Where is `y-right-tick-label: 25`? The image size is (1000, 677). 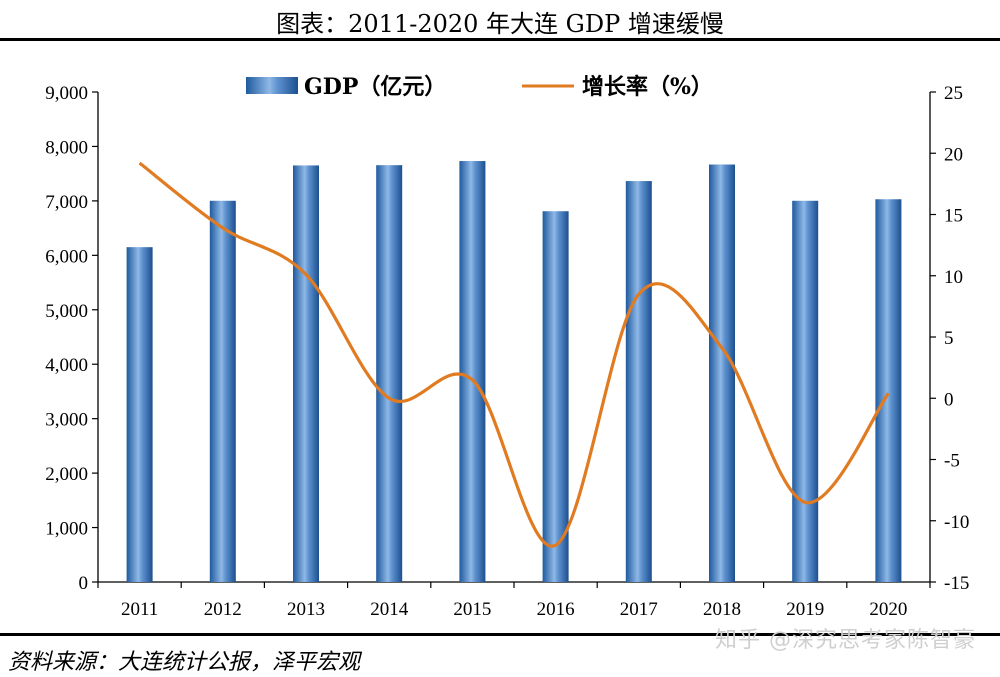
y-right-tick-label: 25 is located at coordinates (953, 93).